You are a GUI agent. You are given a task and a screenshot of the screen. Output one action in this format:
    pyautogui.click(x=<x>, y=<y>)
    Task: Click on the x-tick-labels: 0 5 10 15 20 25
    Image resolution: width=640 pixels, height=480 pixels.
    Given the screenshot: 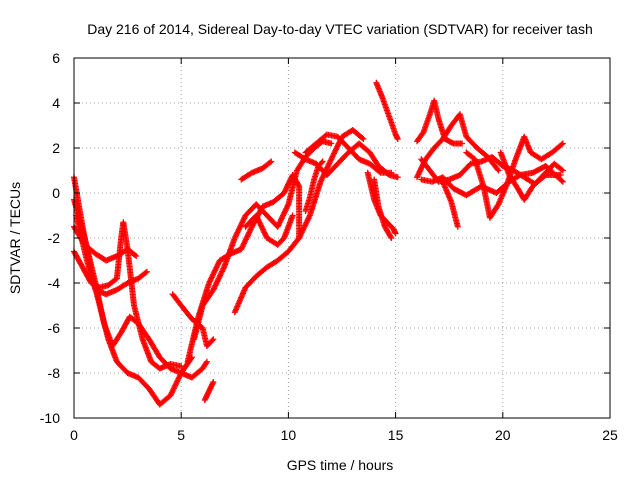 What is the action you would take?
    pyautogui.click(x=344, y=435)
    